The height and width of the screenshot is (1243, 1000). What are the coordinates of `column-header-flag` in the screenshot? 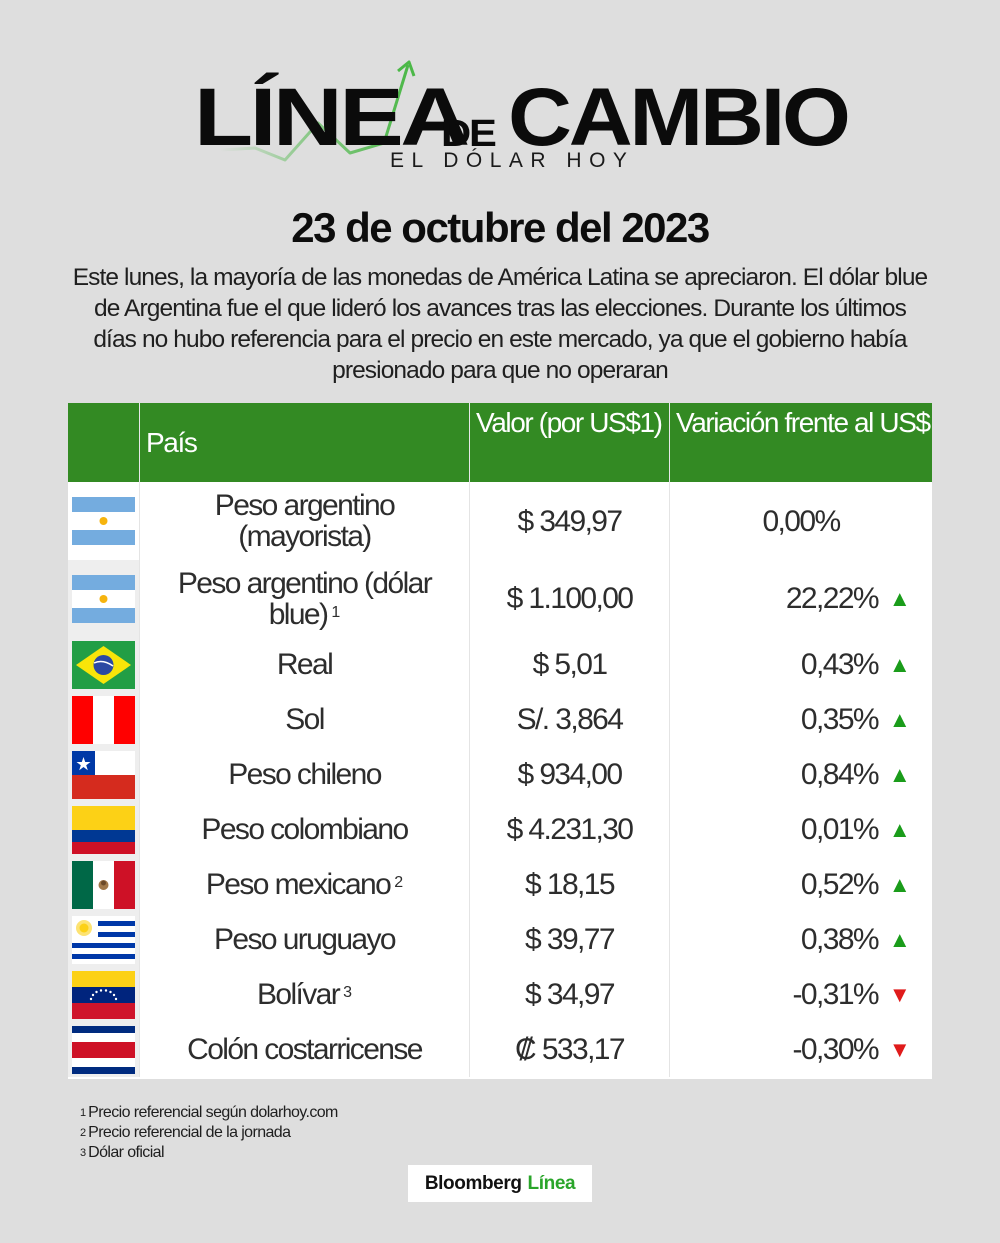 It's located at (103, 442).